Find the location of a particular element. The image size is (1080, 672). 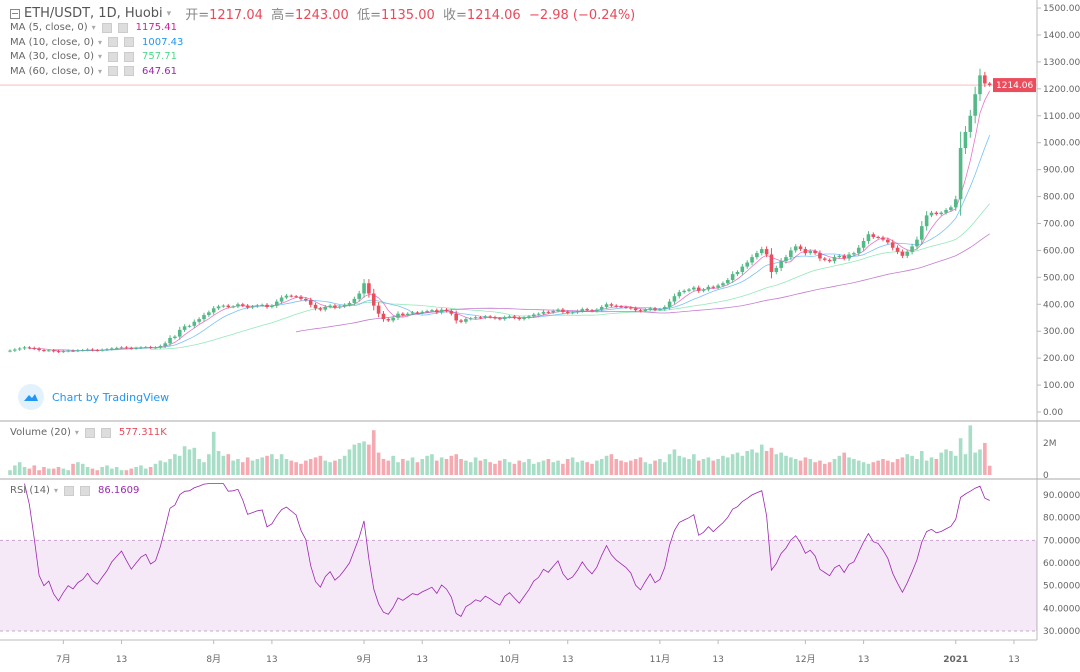

volume-tick-label: 2M is located at coordinates (1050, 444).